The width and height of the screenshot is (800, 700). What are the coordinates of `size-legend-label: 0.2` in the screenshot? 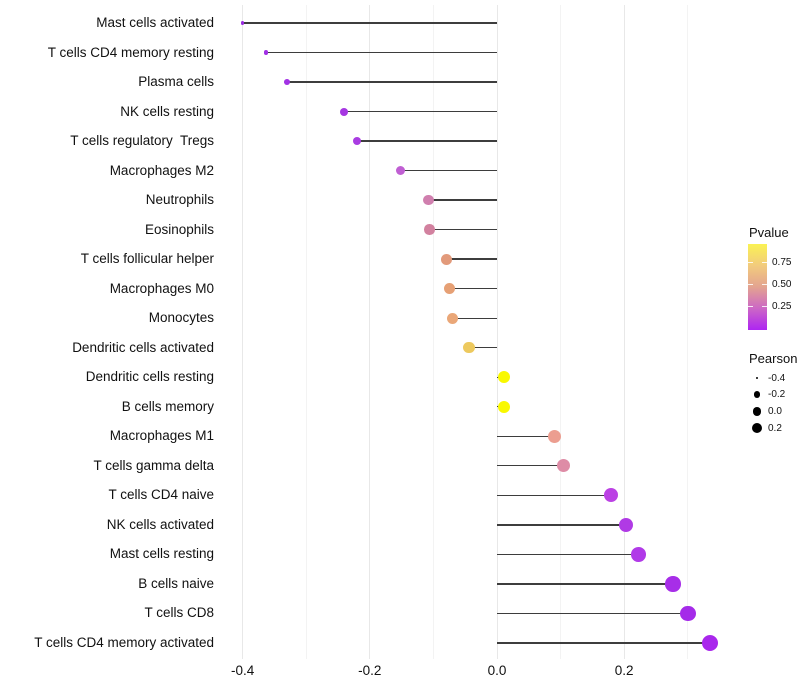 It's located at (775, 428).